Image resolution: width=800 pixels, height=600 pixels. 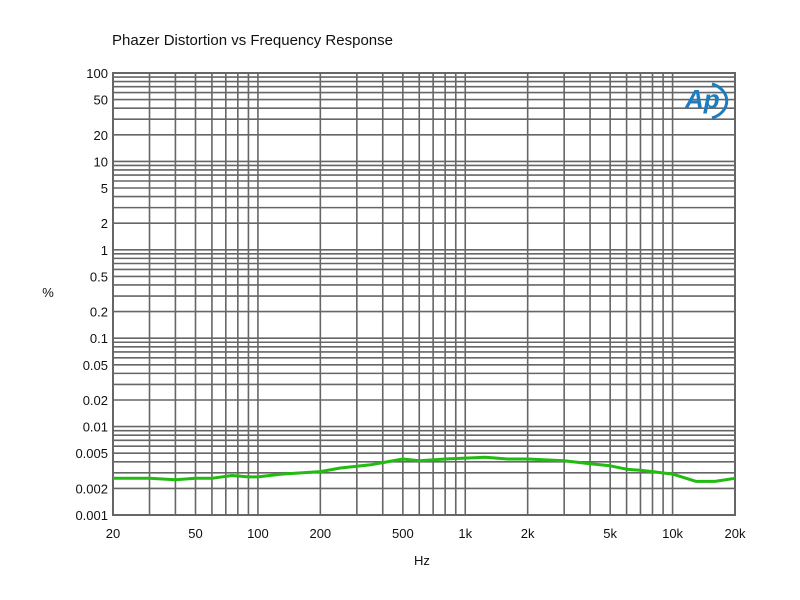 What do you see at coordinates (672, 533) in the screenshot?
I see `x-tick-label: 10k` at bounding box center [672, 533].